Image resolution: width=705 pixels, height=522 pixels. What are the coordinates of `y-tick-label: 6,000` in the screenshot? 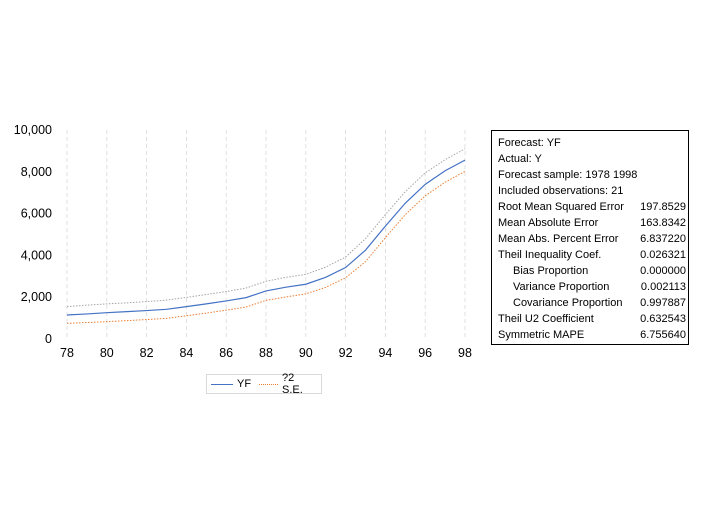 It's located at (36, 214).